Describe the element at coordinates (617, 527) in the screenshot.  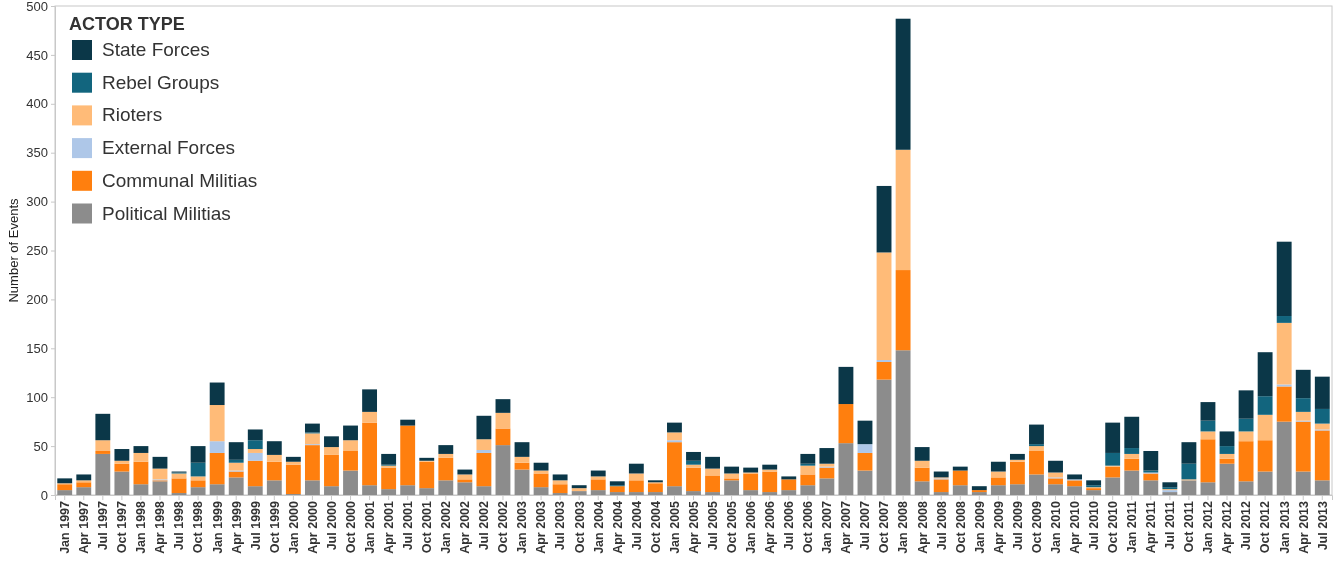
I see `x-tick-label: Apr 2004` at that location.